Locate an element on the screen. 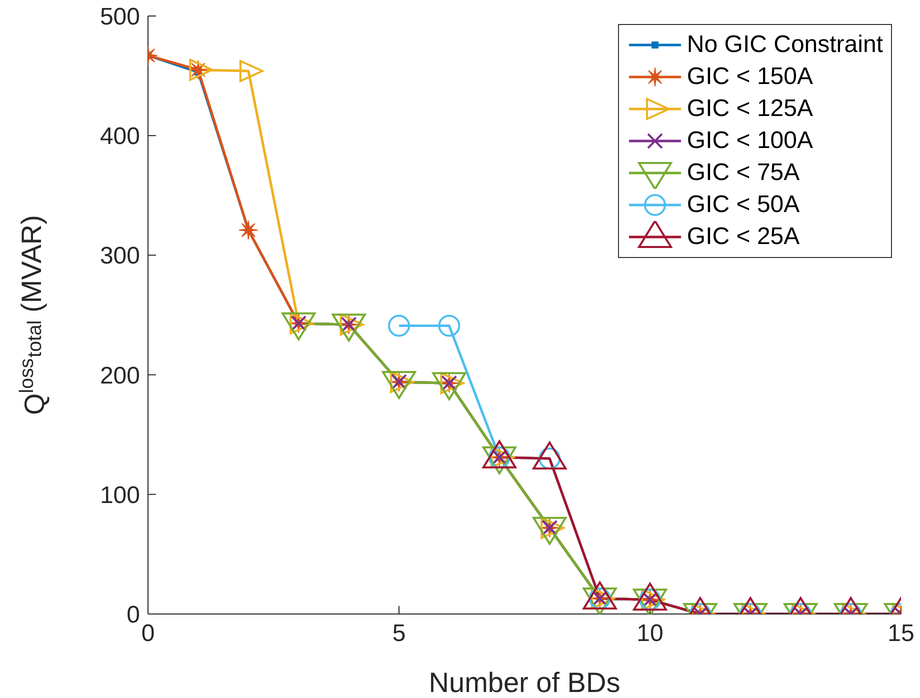  y-axis-title: Qlosstotal (MVAR) is located at coordinates (33, 315).